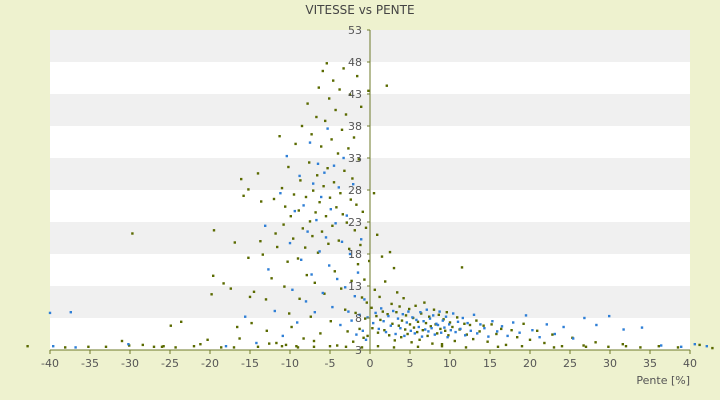 The image size is (720, 400). What do you see at coordinates (355, 126) in the screenshot?
I see `y-tick-label: 38` at bounding box center [355, 126].